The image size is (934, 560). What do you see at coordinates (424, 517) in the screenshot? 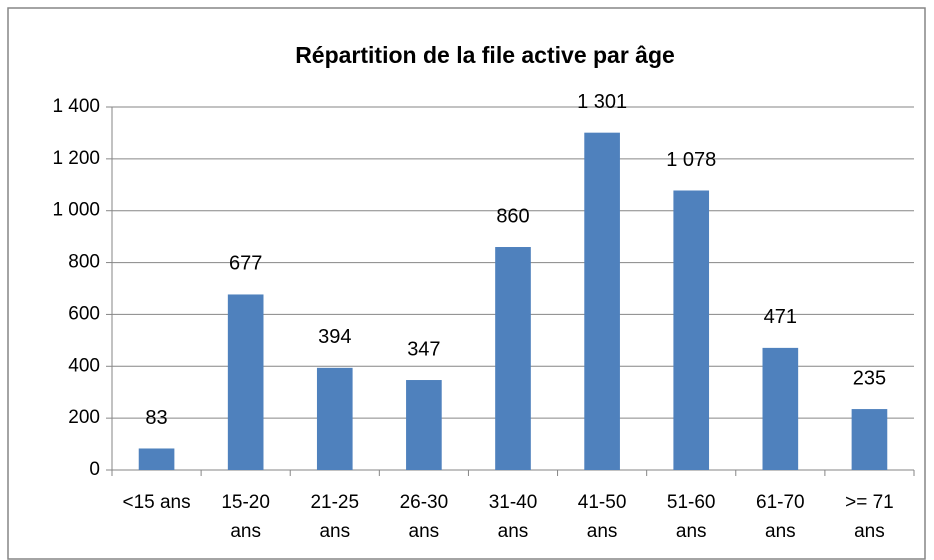
I see `x-tick-label: 26-30 ans` at bounding box center [424, 517].